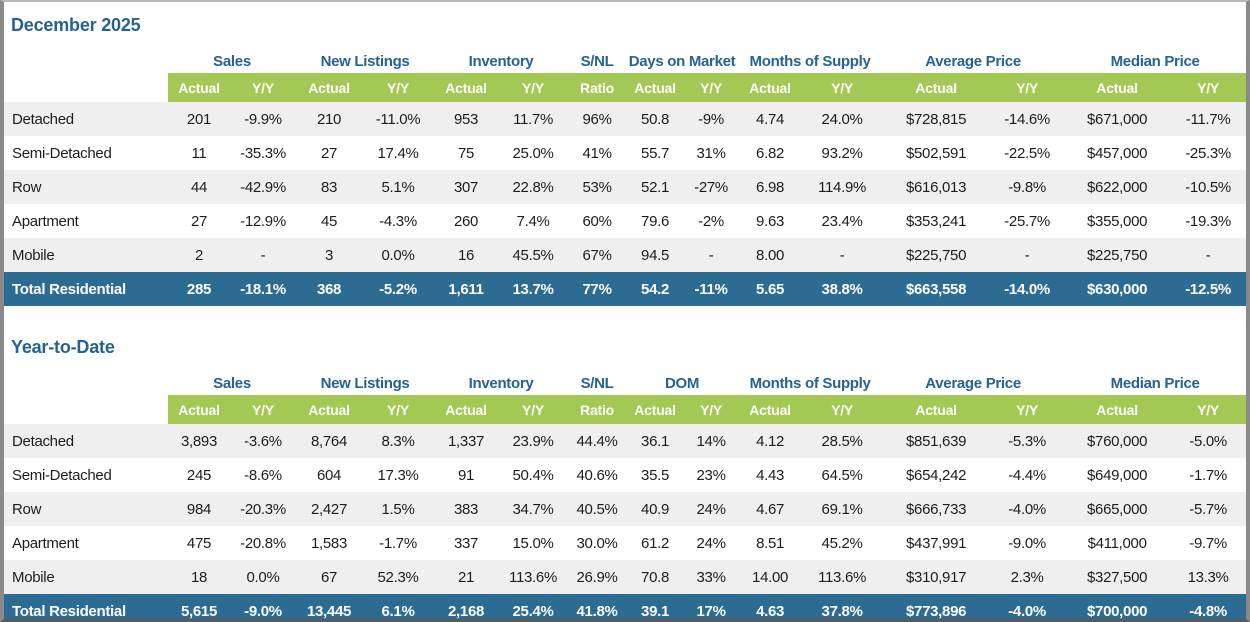 This screenshot has height=622, width=1250. I want to click on row-label: Mobile, so click(33, 255).